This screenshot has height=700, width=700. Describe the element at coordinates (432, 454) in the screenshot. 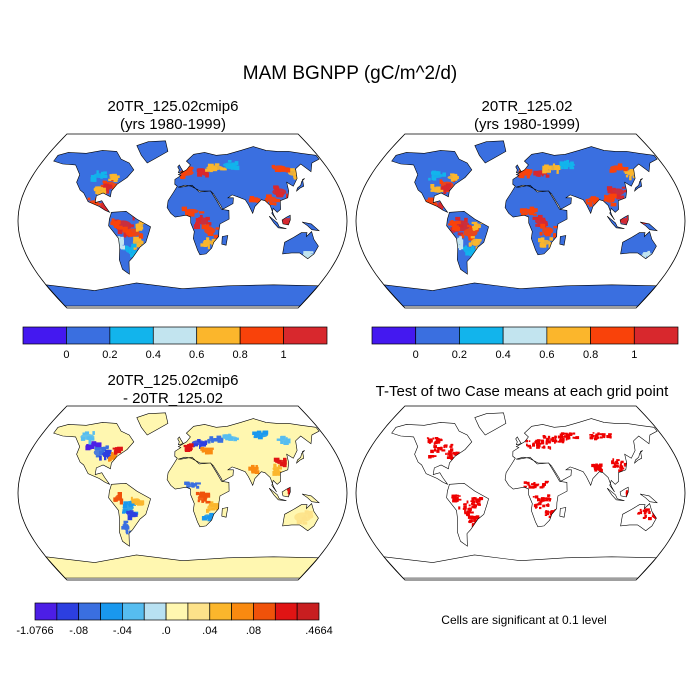

I see `coastline-north-america` at that location.